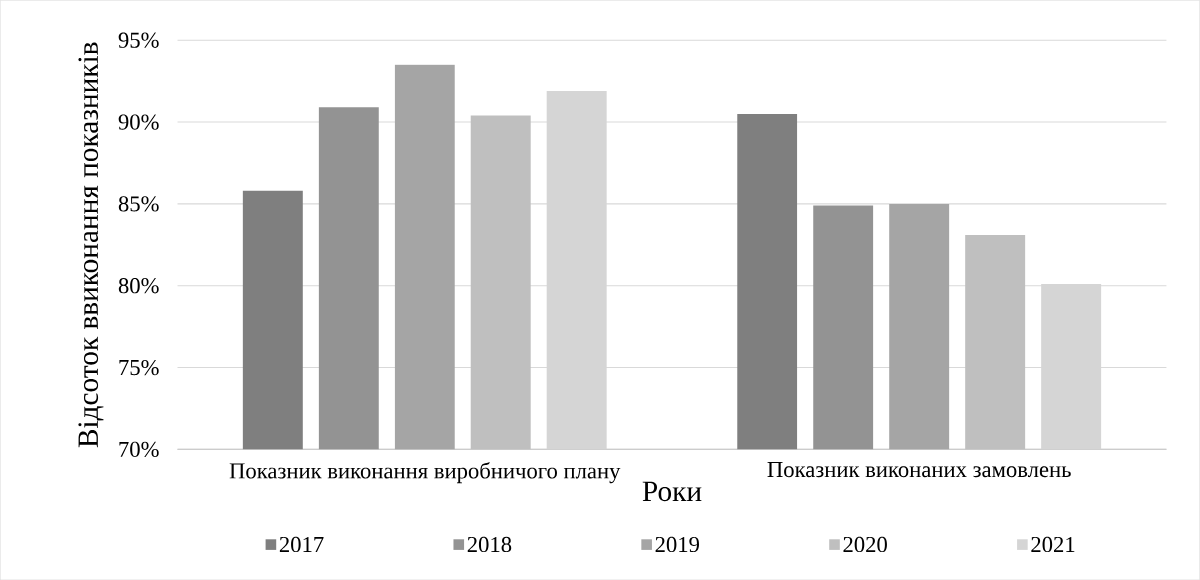 The image size is (1200, 580). I want to click on y-tick-label: 90%, so click(138, 122).